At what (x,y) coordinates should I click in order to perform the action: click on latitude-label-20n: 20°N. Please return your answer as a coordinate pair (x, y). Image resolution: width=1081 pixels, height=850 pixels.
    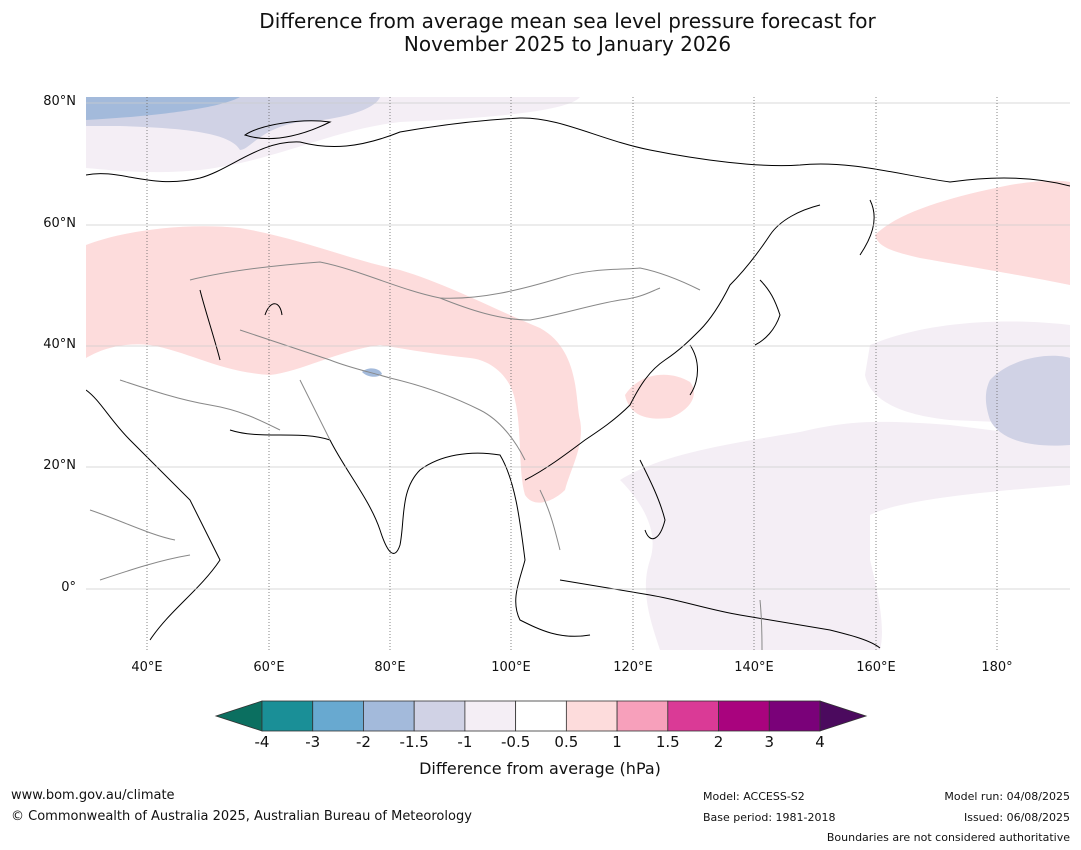
    Looking at the image, I should click on (59, 465).